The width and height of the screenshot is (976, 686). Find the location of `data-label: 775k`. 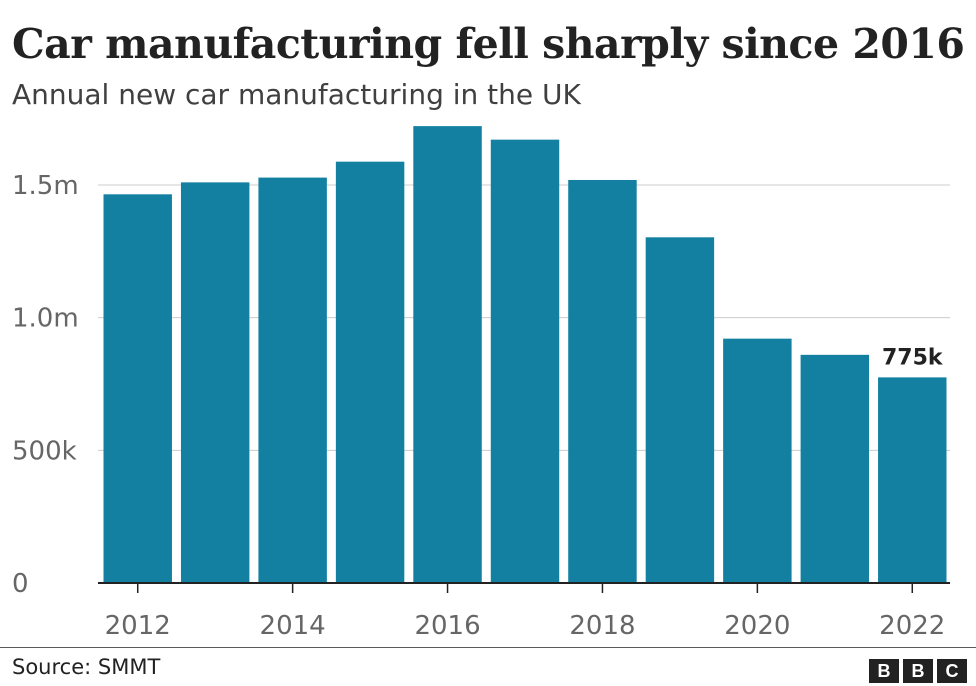

data-label: 775k is located at coordinates (913, 357).